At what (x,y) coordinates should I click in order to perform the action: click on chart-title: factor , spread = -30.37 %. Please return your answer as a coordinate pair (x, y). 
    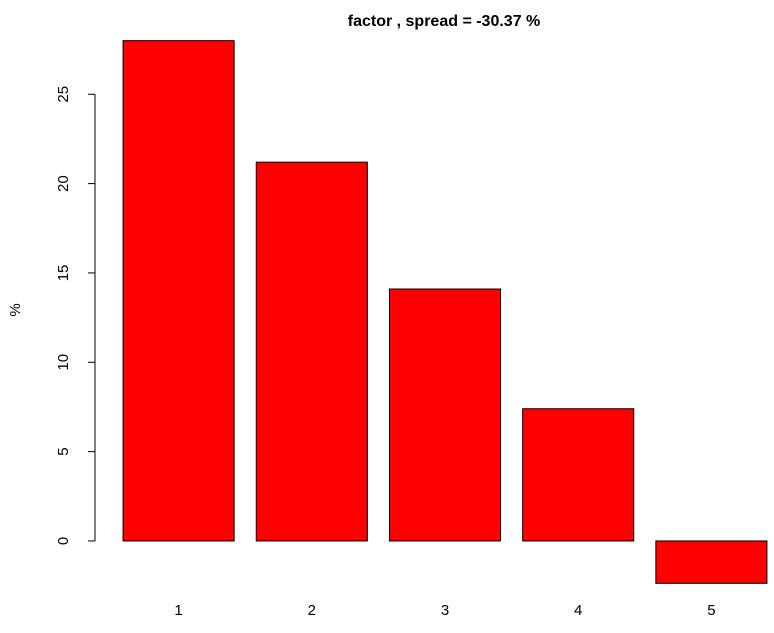
    Looking at the image, I should click on (444, 21).